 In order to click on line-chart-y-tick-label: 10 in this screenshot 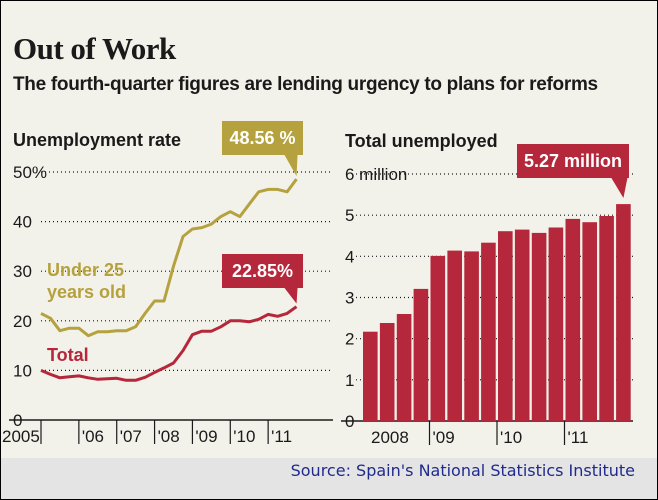, I will do `click(22, 370)`.